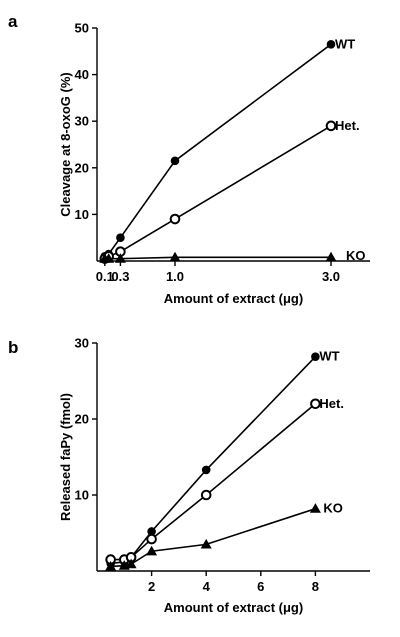 This screenshot has height=637, width=400. I want to click on panel-a-series-ko-label: KO, so click(356, 255).